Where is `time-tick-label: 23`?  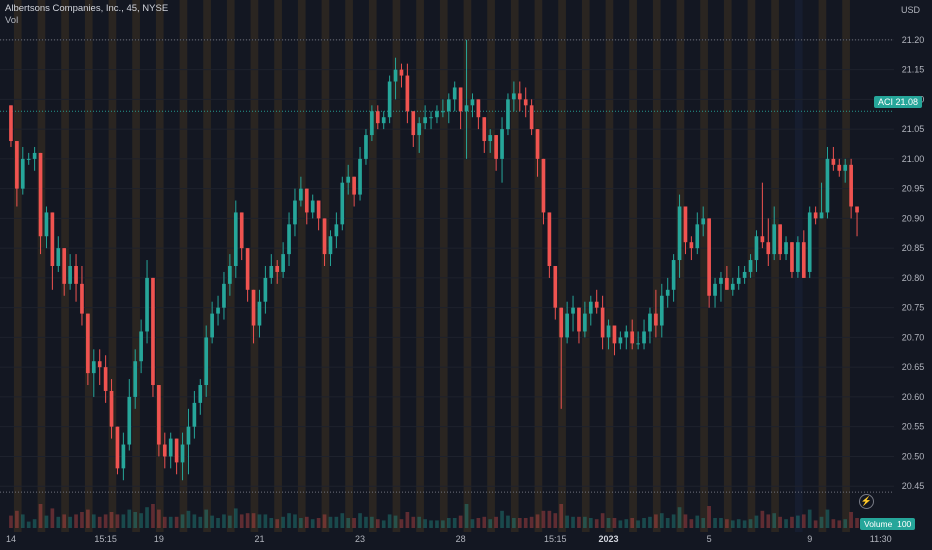 time-tick-label: 23 is located at coordinates (360, 539).